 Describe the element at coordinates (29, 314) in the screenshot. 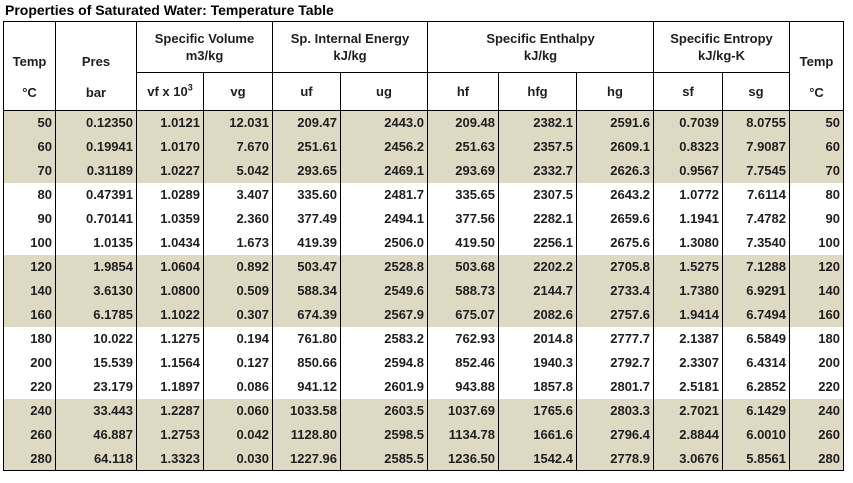

I see `cell-temp: 160` at that location.